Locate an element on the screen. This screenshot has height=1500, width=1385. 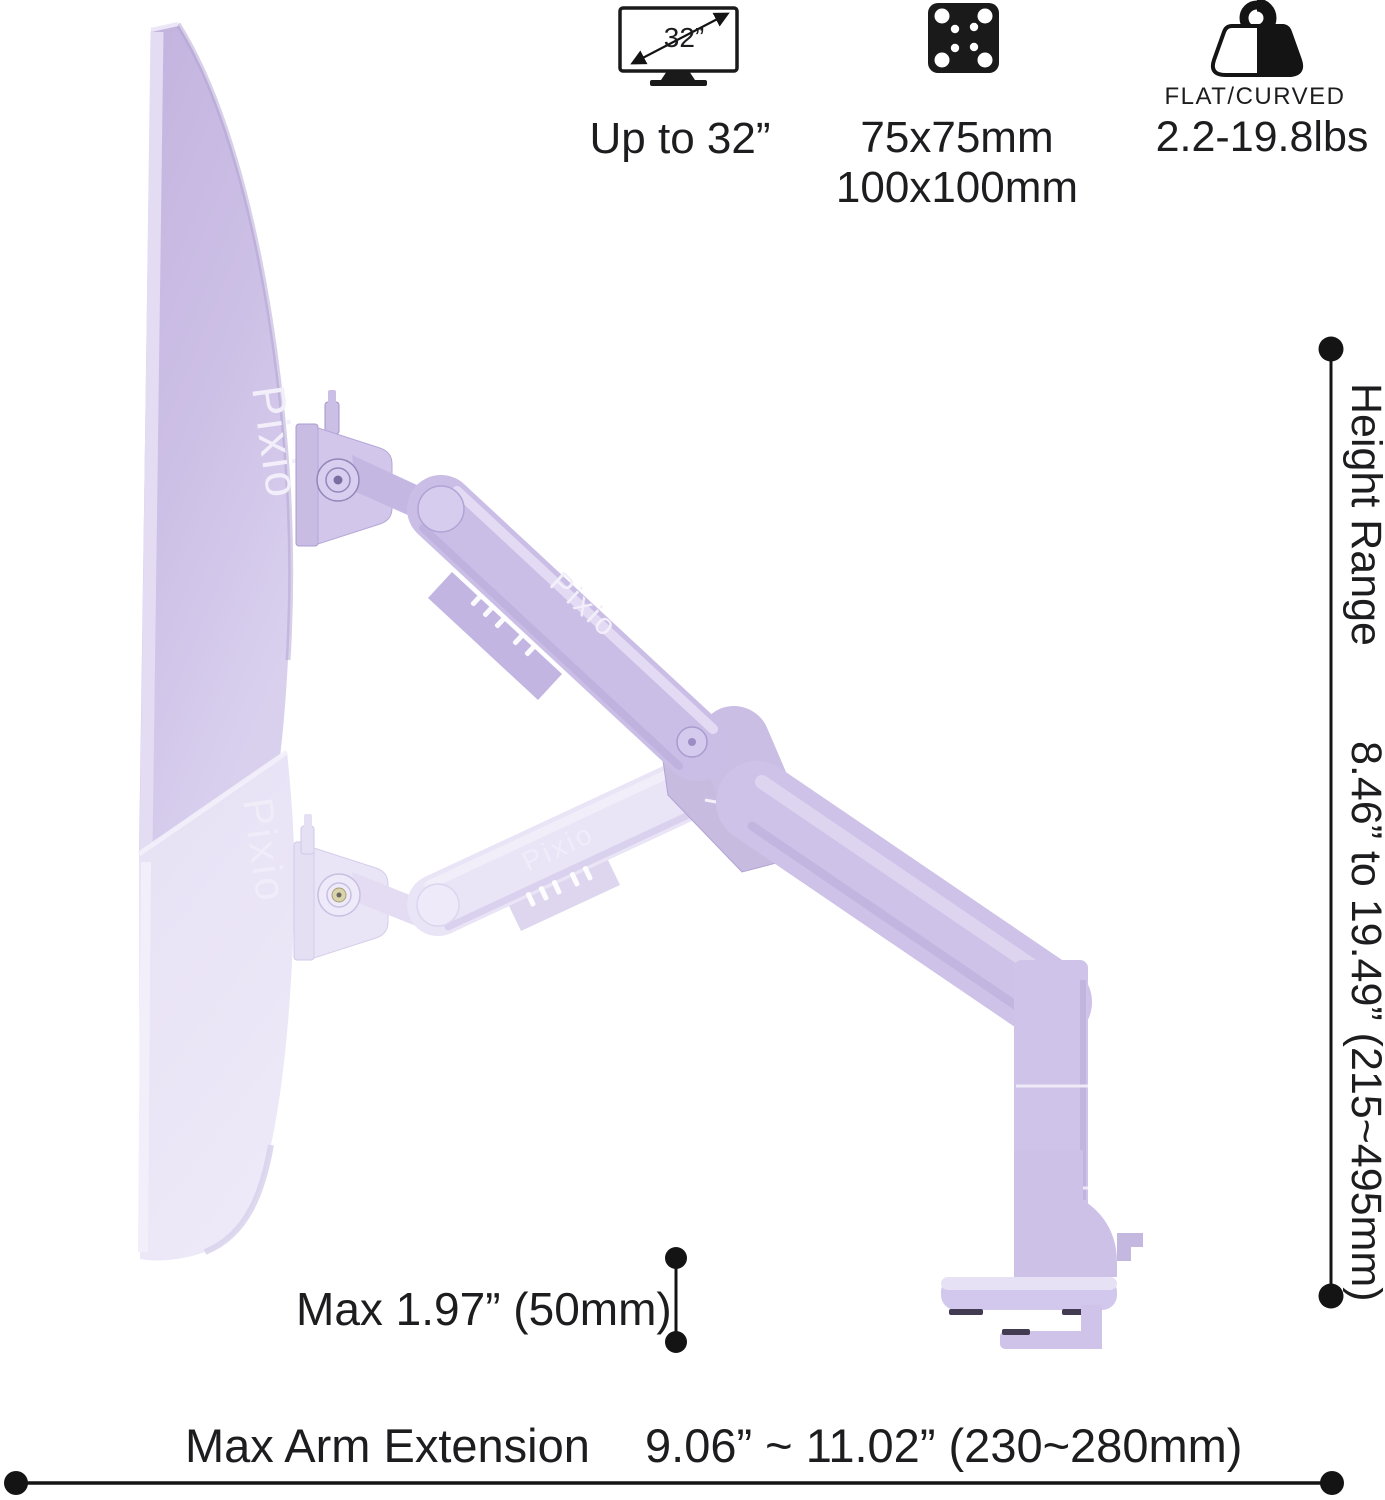
screen-size-label: Up to 32” is located at coordinates (680, 138).